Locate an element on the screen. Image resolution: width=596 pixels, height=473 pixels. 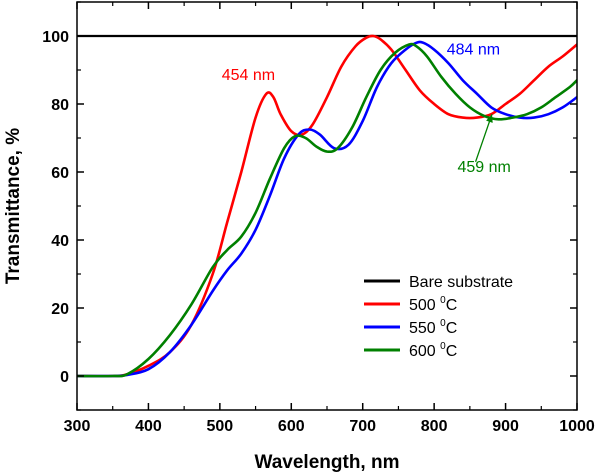
annotation-454nm: 454 nm is located at coordinates (248, 75).